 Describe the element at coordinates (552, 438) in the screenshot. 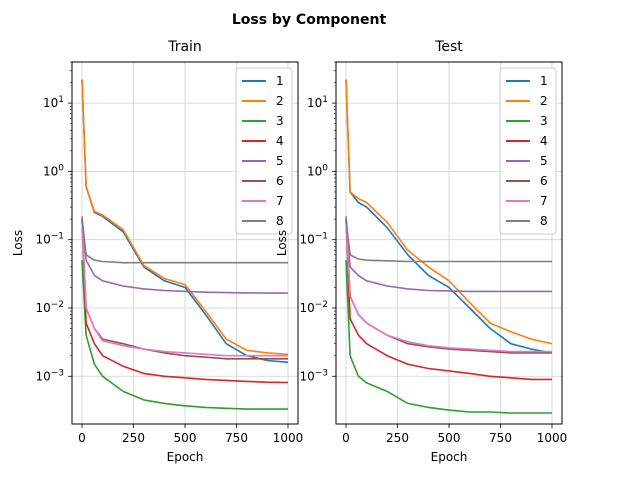

I see `panel-test-xtick-label: 1000` at that location.